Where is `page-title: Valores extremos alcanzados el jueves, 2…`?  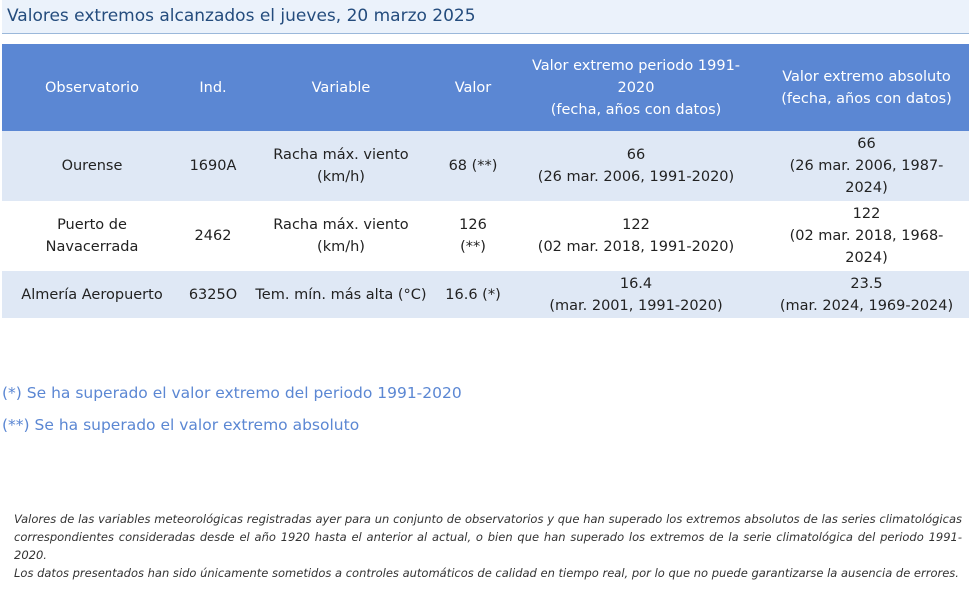 page-title: Valores extremos alcanzados el jueves, 2… is located at coordinates (241, 16).